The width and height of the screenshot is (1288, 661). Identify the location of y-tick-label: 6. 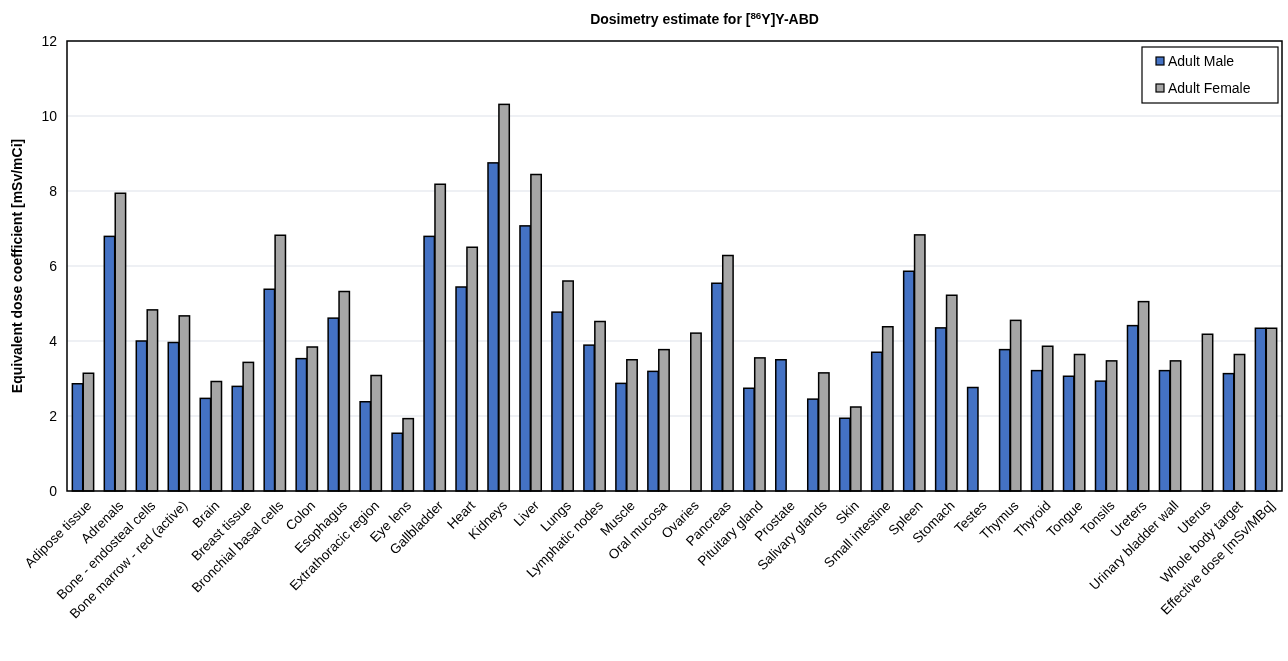
(53, 265).